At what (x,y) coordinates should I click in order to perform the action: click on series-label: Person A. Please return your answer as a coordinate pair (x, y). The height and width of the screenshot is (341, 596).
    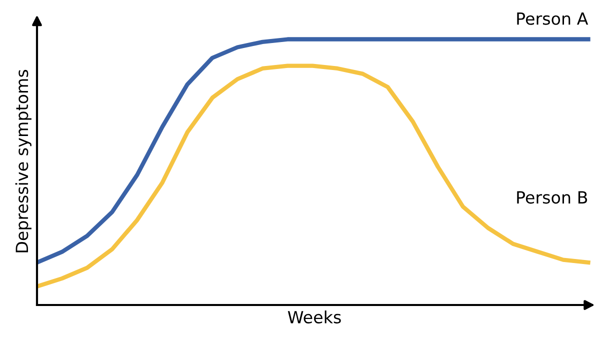
    Looking at the image, I should click on (552, 18).